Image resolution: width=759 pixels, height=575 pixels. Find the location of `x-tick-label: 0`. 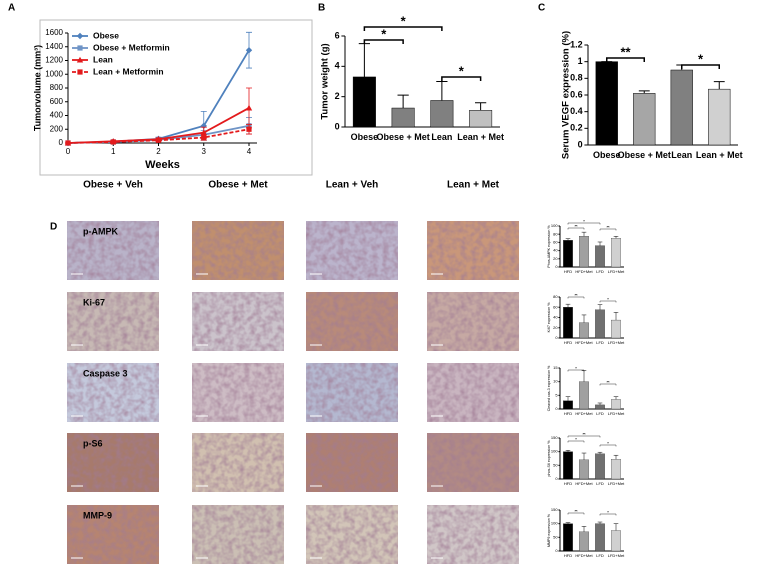

x-tick-label: 0 is located at coordinates (68, 151).